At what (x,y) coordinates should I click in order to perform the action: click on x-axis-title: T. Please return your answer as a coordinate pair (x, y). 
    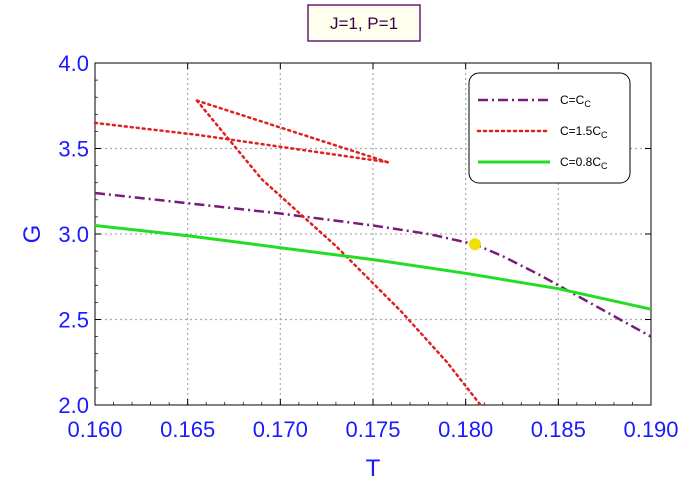
    Looking at the image, I should click on (373, 468).